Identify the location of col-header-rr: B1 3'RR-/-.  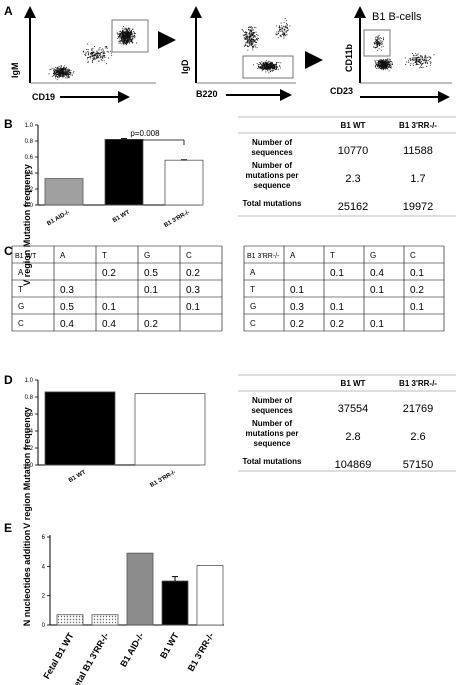
(418, 383).